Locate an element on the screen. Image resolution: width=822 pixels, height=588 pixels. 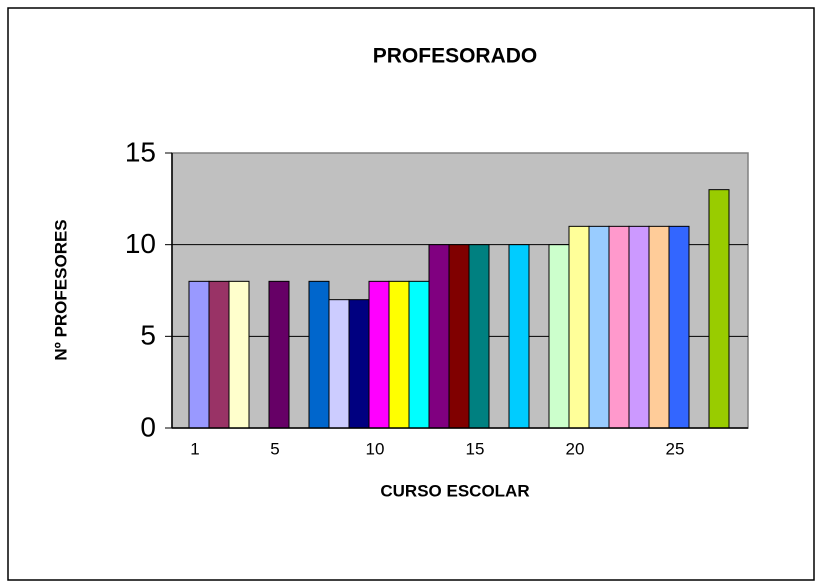
x-tick-label: 10 is located at coordinates (375, 448).